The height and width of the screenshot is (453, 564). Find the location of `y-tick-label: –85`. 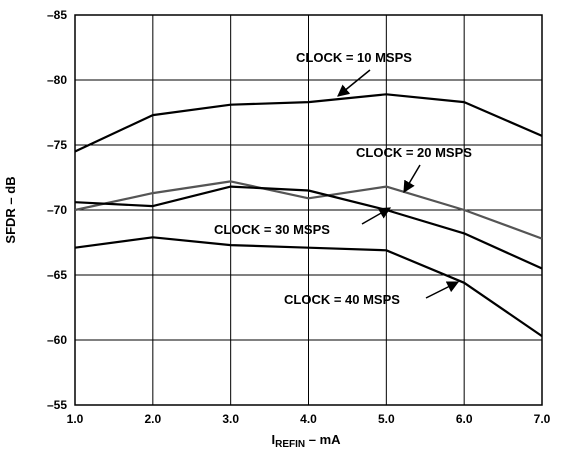

y-tick-label: –85 is located at coordinates (57, 15).